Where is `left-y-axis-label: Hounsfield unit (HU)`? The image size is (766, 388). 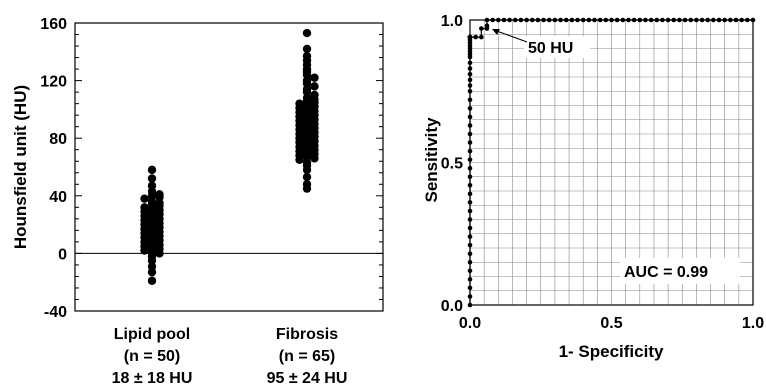
left-y-axis-label: Hounsfield unit (HU) is located at coordinates (20, 167).